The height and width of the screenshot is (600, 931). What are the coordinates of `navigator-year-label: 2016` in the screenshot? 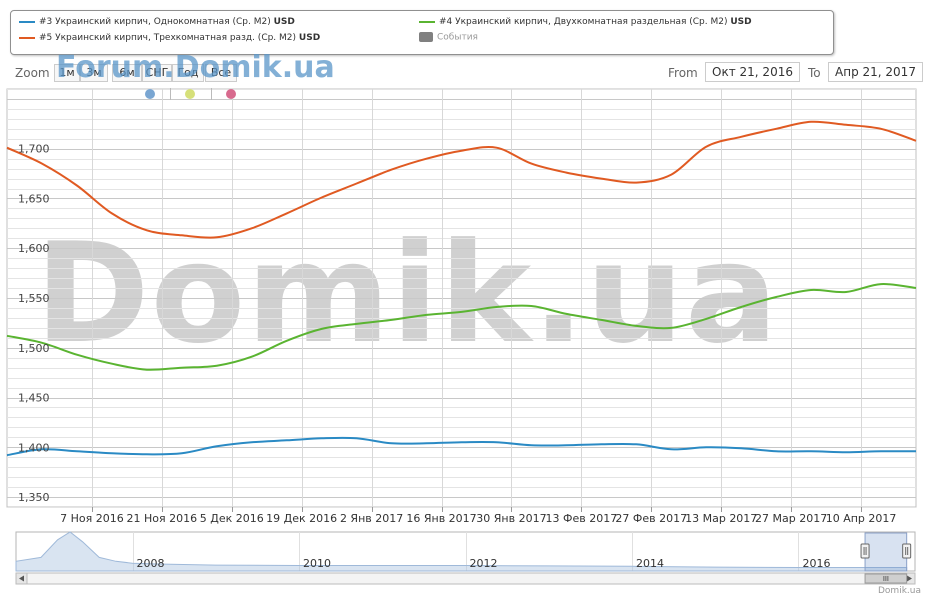 It's located at (816, 563).